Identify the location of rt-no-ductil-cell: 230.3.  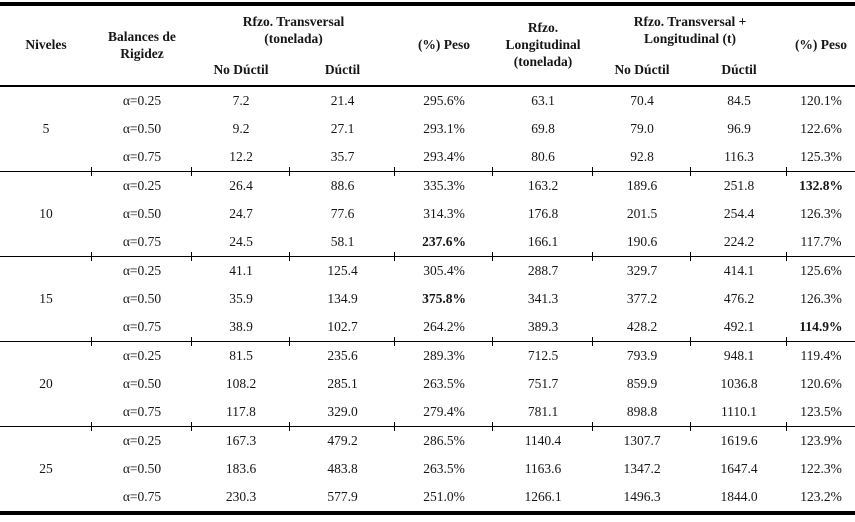
(241, 496).